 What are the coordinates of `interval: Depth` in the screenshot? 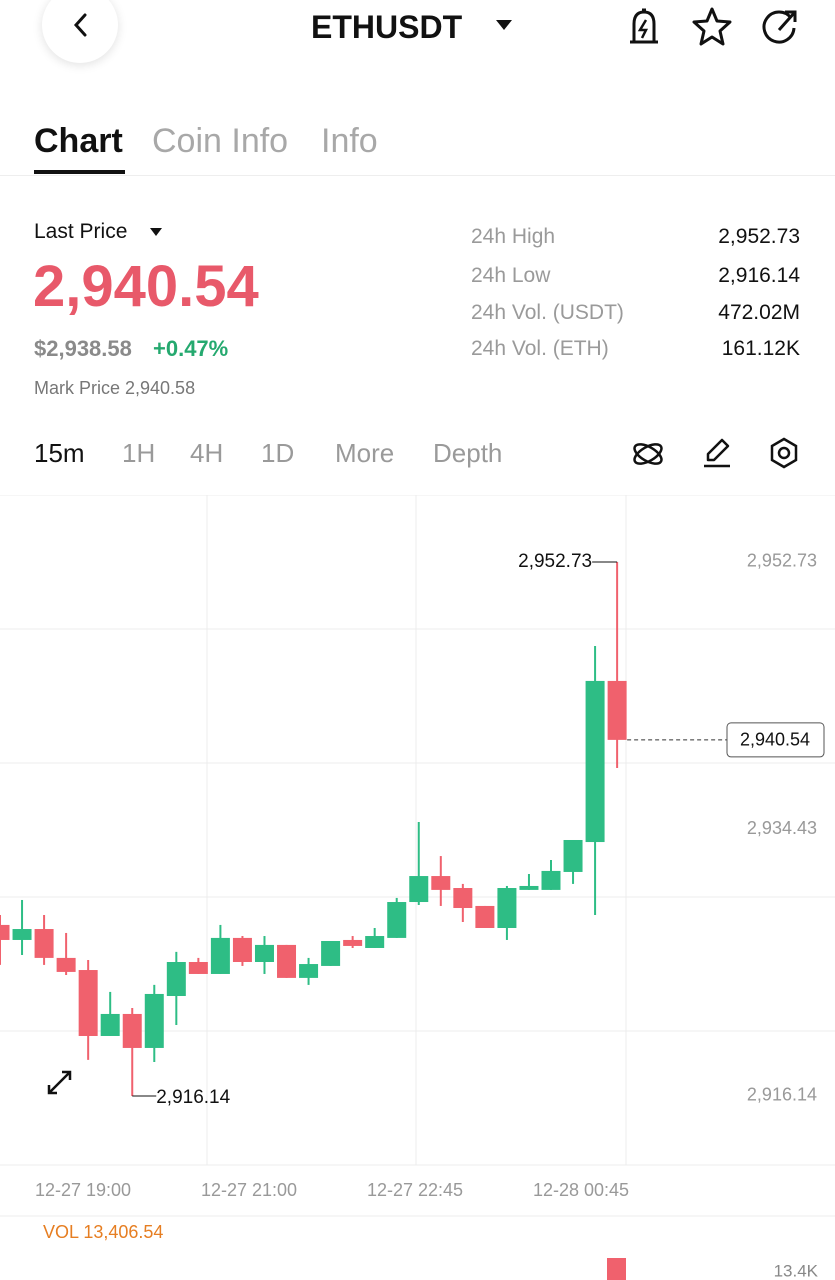 It's located at (468, 453).